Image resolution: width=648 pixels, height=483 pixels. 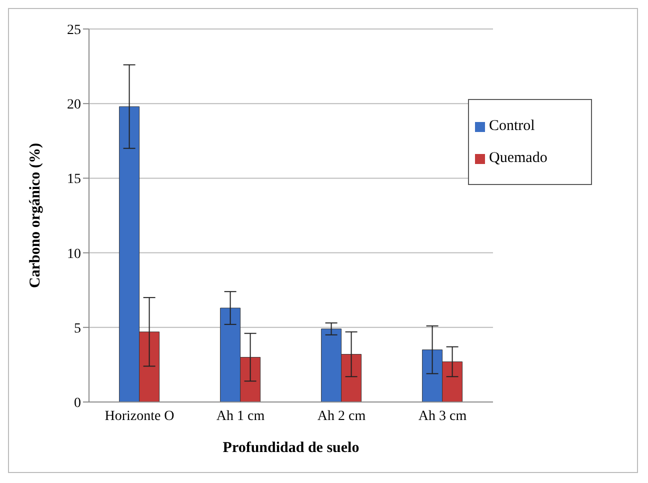 What do you see at coordinates (74, 105) in the screenshot?
I see `y-tick-label: 20` at bounding box center [74, 105].